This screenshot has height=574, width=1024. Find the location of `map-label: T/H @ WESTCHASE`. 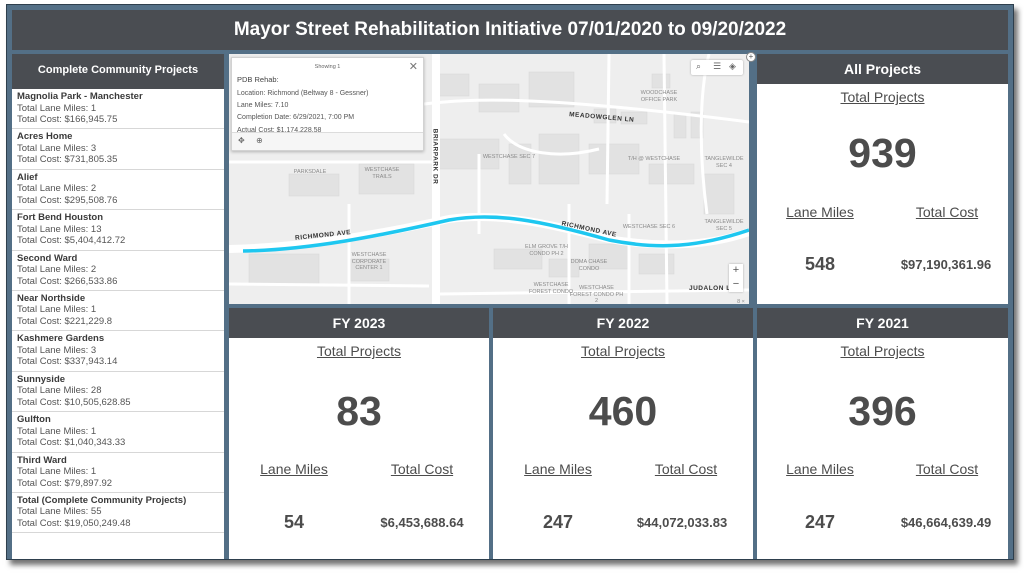

map-label: T/H @ WESTCHASE is located at coordinates (654, 159).